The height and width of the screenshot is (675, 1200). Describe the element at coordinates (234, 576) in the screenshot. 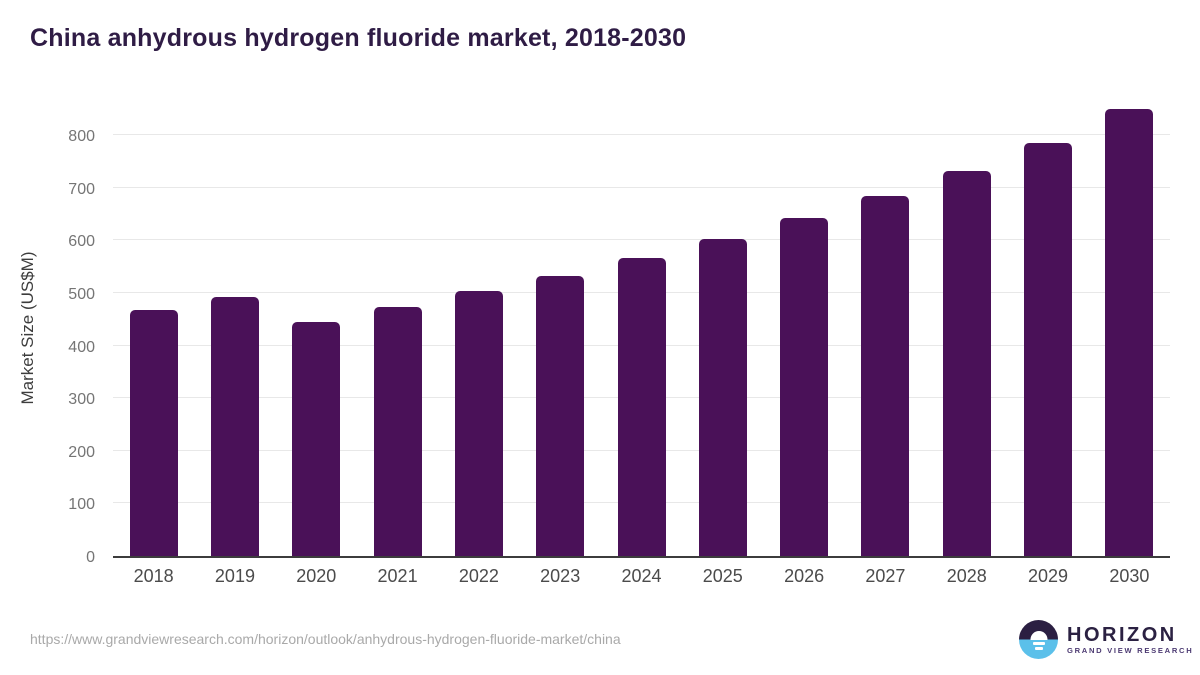

I see `x-tick-label-2019: 2019` at that location.